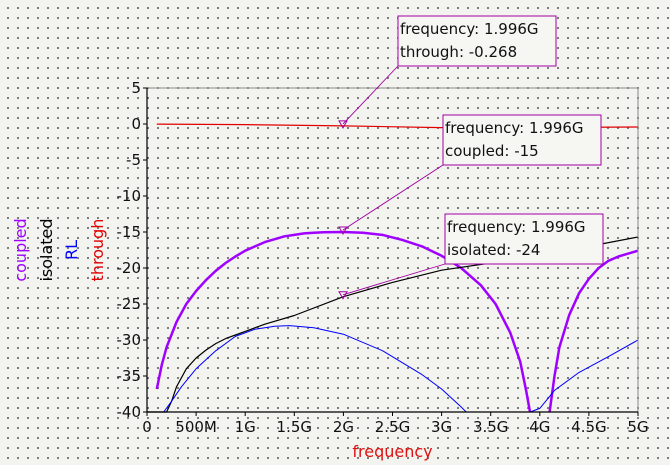 The width and height of the screenshot is (670, 465). Describe the element at coordinates (196, 427) in the screenshot. I see `x-tick-label: 500M` at that location.